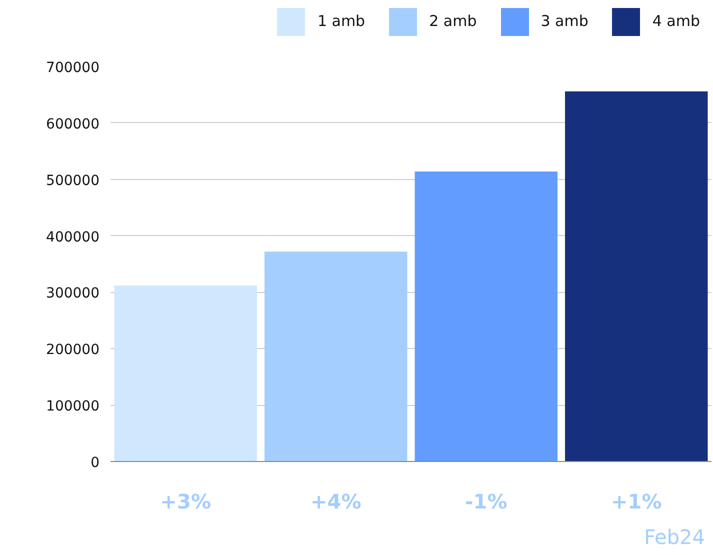 The height and width of the screenshot is (555, 713). I want to click on x-tick-label: +3%, so click(185, 502).